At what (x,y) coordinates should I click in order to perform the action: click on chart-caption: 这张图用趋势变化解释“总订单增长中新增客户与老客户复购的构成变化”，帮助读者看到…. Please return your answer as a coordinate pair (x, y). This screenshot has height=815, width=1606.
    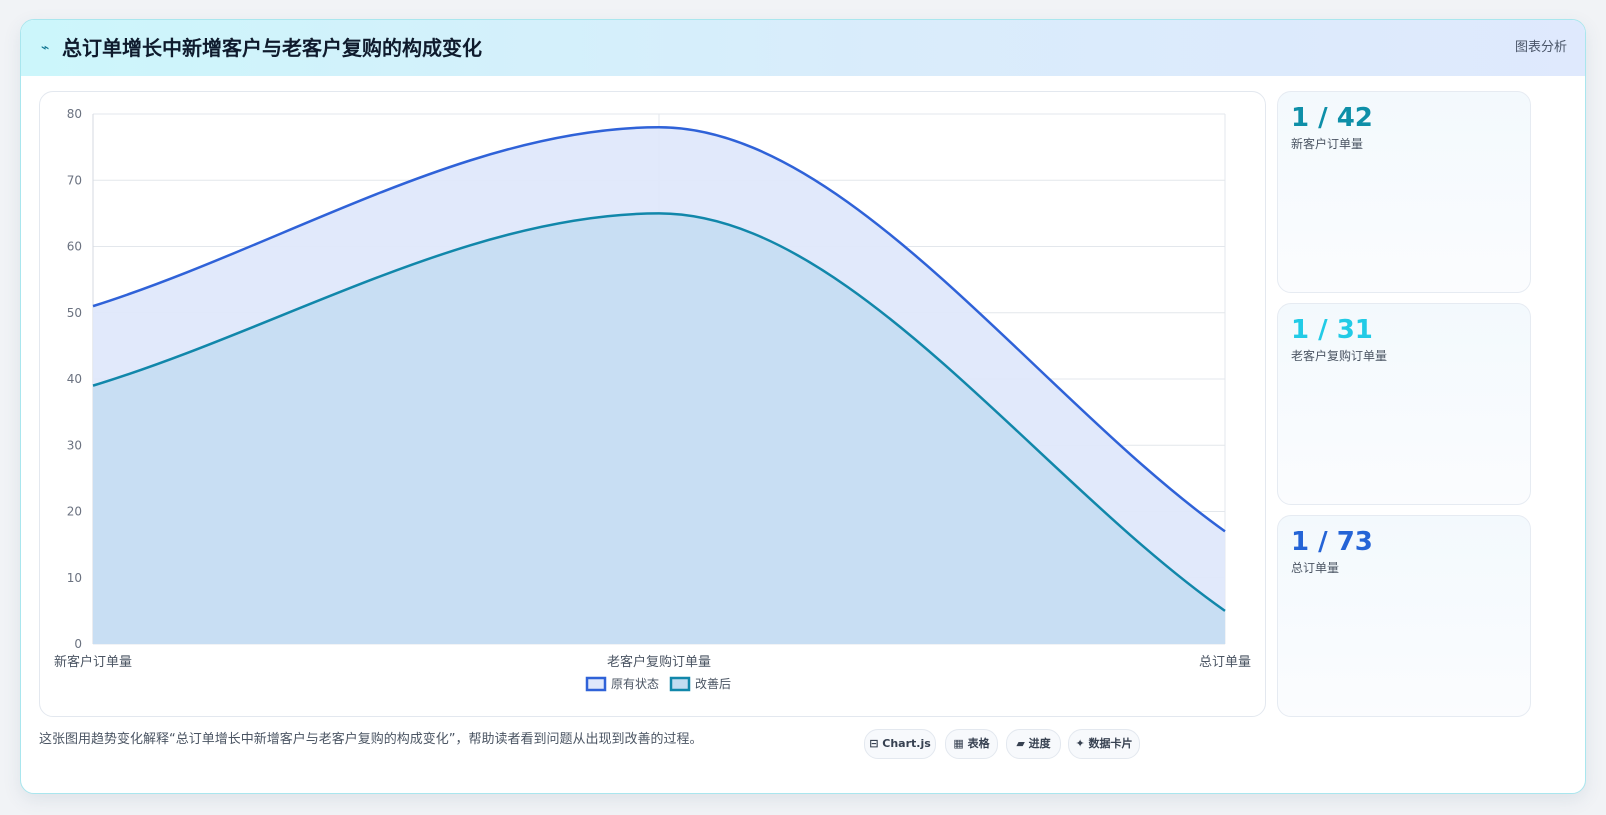
    Looking at the image, I should click on (371, 739).